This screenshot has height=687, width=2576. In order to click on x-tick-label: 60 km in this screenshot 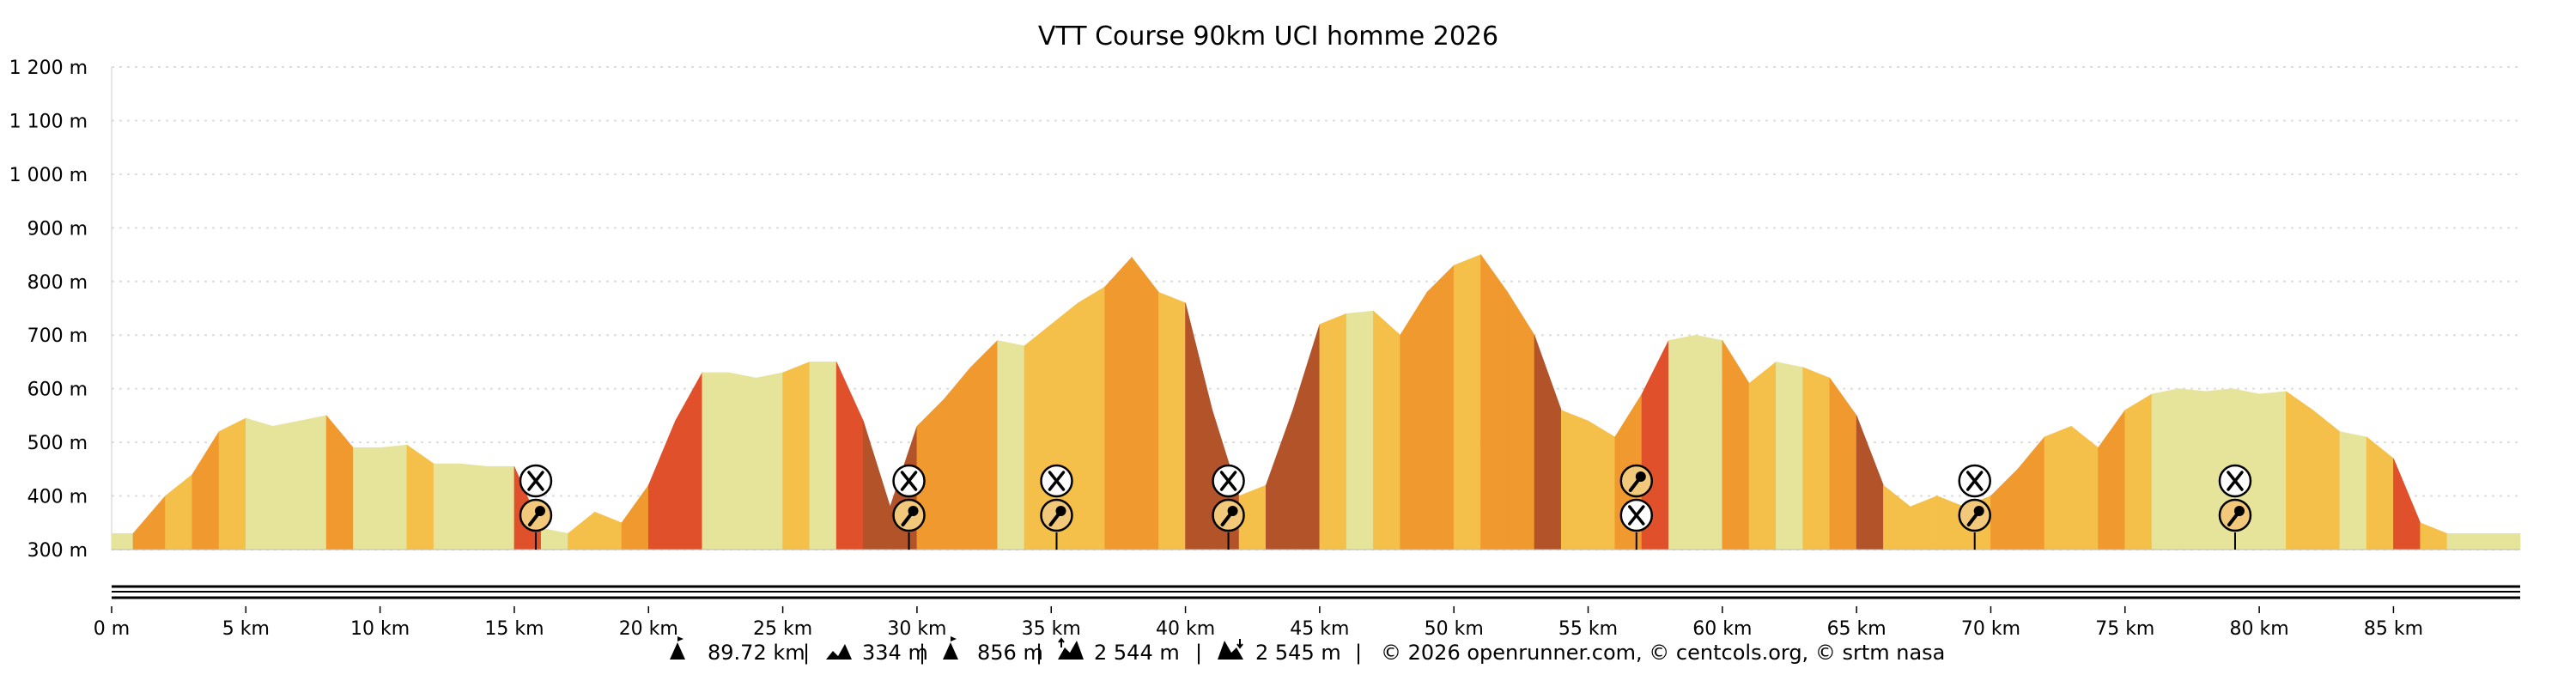, I will do `click(1722, 629)`.